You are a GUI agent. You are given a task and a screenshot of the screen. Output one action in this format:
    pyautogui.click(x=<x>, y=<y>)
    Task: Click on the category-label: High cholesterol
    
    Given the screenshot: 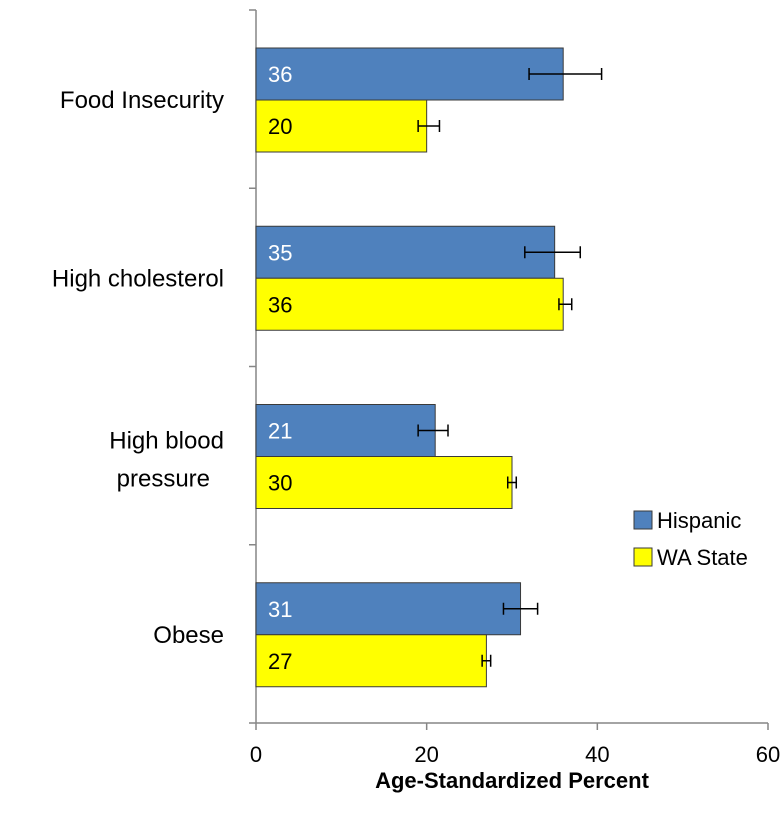 What is the action you would take?
    pyautogui.click(x=138, y=278)
    